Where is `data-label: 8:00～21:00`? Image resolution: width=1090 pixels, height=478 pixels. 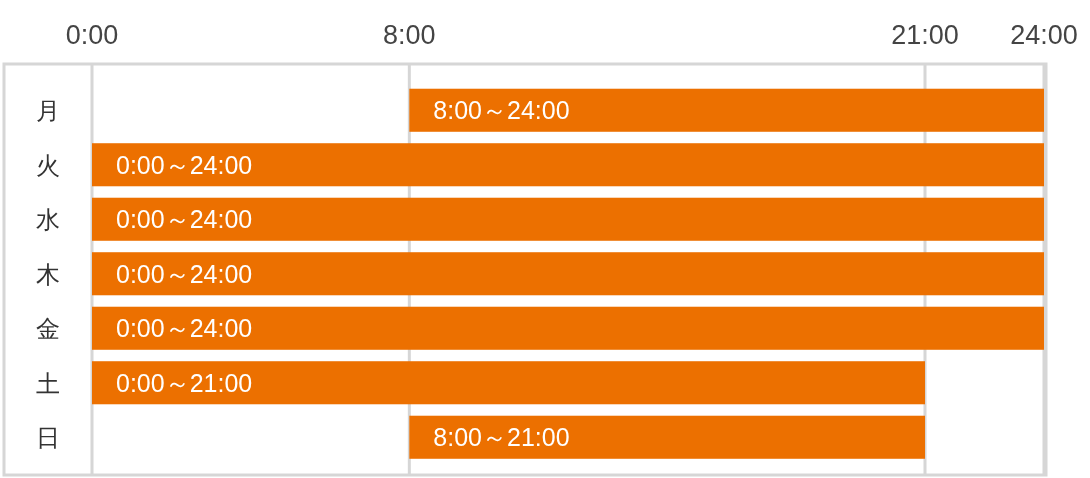 data-label: 8:00～21:00 is located at coordinates (501, 437).